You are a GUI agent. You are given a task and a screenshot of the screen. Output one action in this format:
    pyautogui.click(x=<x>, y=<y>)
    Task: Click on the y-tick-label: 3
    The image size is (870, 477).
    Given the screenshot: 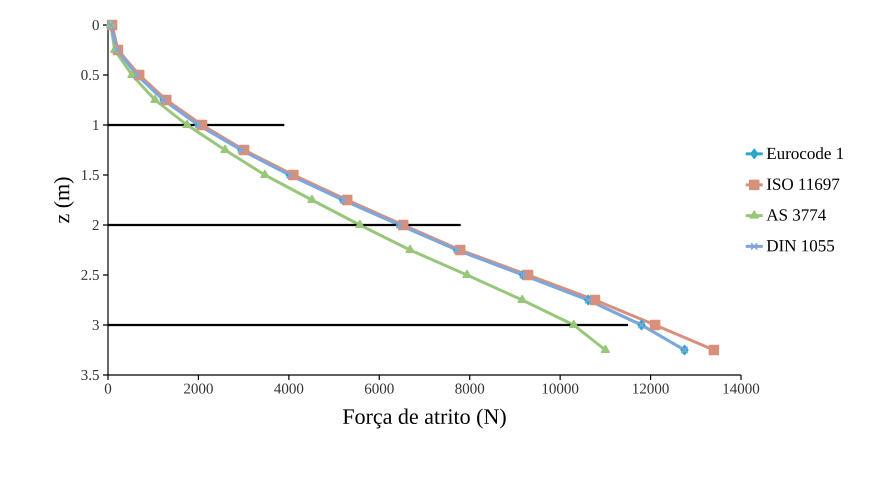 What is the action you would take?
    pyautogui.click(x=95, y=325)
    